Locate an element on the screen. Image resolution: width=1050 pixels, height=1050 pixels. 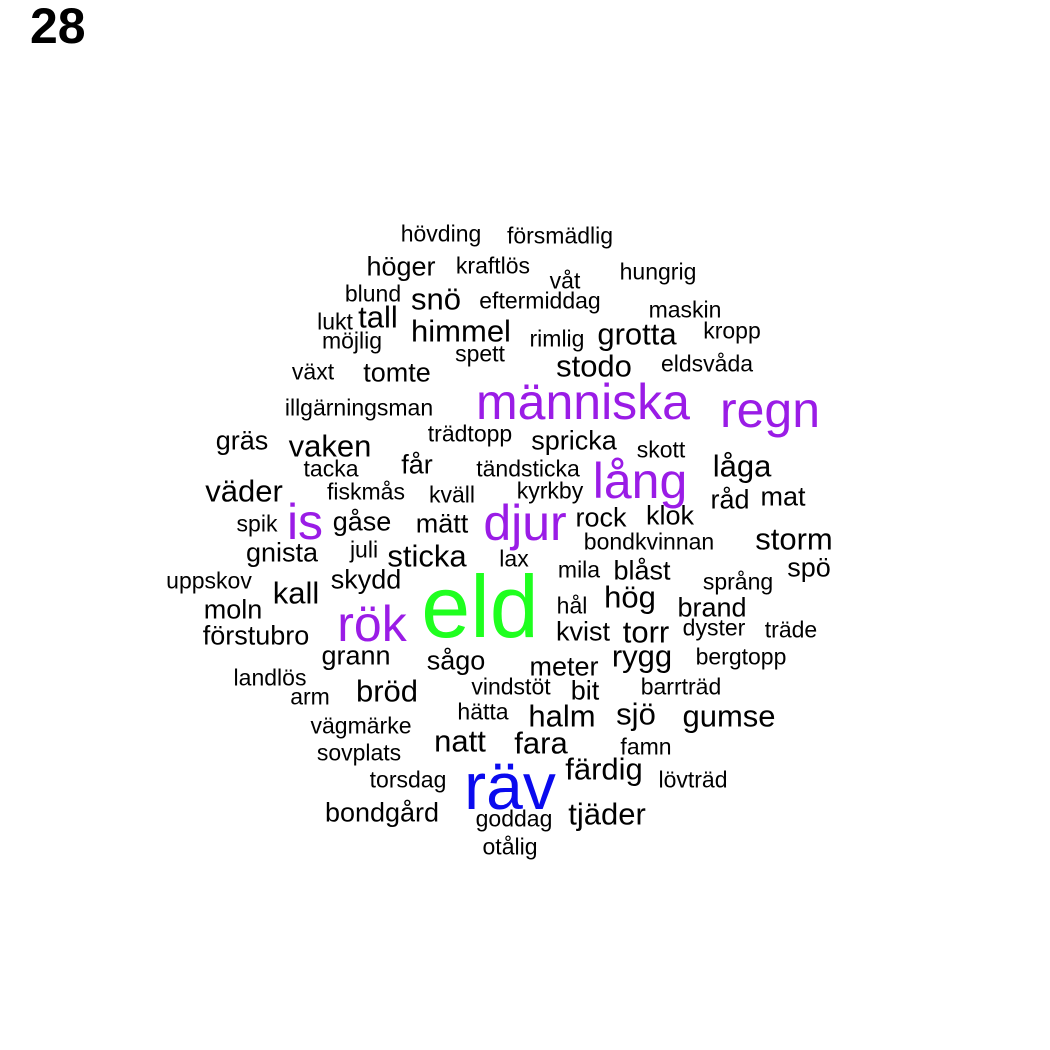
word-kropp: kropp is located at coordinates (732, 330).